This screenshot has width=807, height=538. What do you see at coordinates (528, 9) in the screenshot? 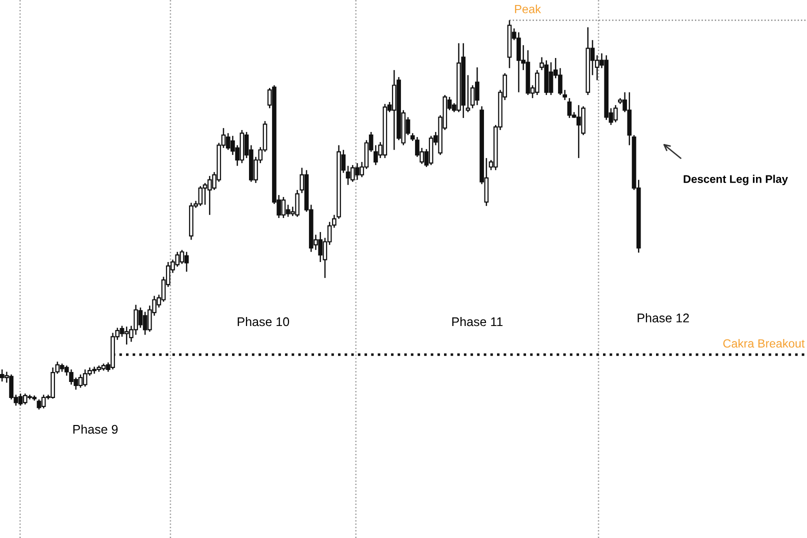
I see `ref-line-label: Peak` at bounding box center [528, 9].